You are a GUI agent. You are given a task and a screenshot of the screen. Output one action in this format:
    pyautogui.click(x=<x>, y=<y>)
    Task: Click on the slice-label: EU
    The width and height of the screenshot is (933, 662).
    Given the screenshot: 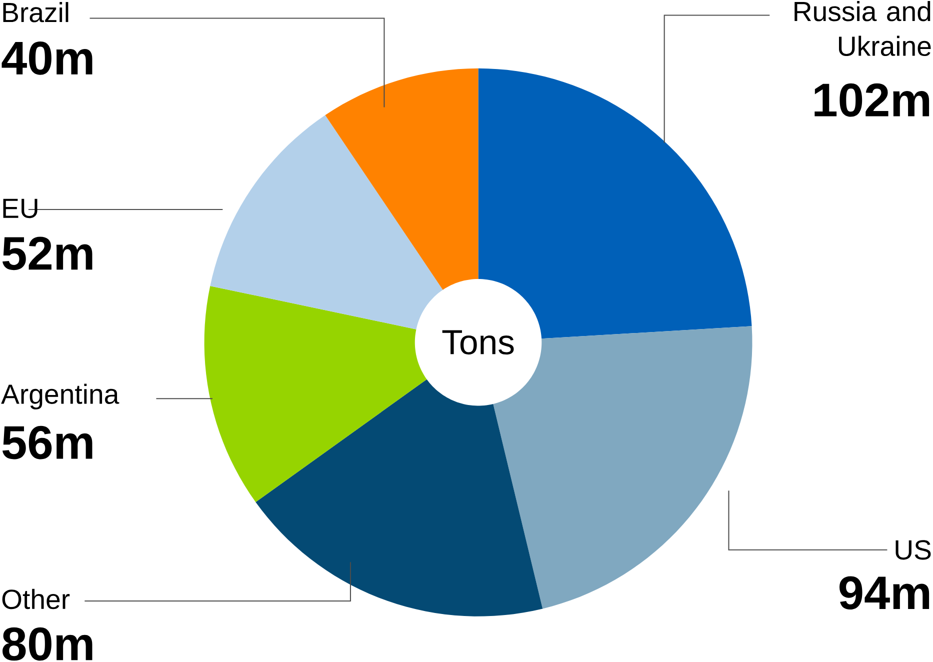 What is the action you would take?
    pyautogui.click(x=20, y=208)
    